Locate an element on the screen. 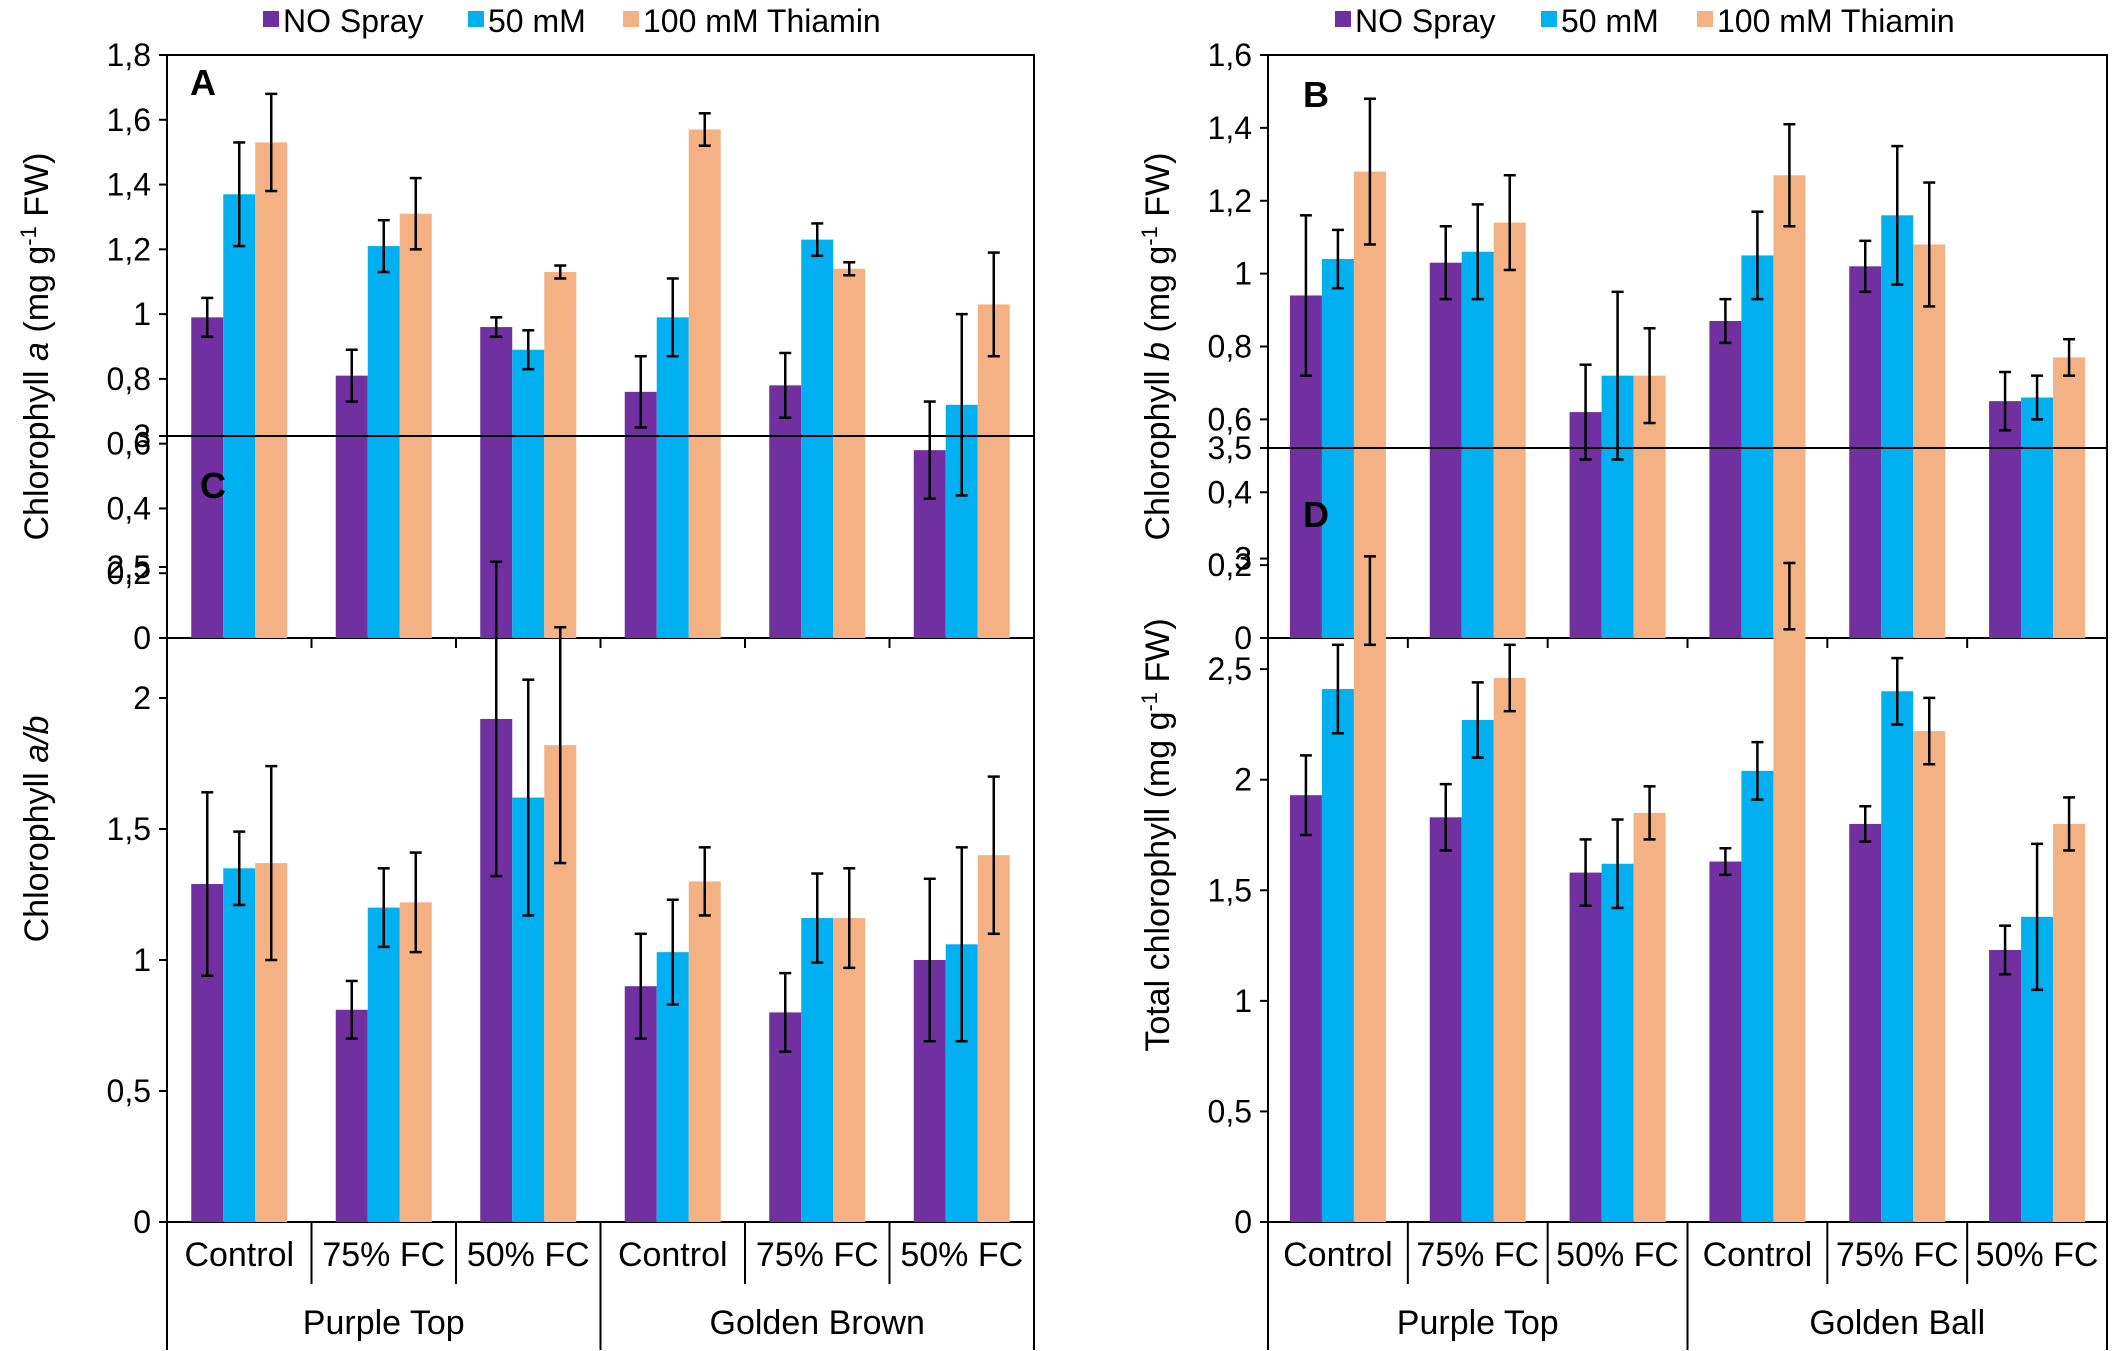 The width and height of the screenshot is (2128, 1351). legend: NO Spray 50 mM 100 mM Thiamin is located at coordinates (572, 21).